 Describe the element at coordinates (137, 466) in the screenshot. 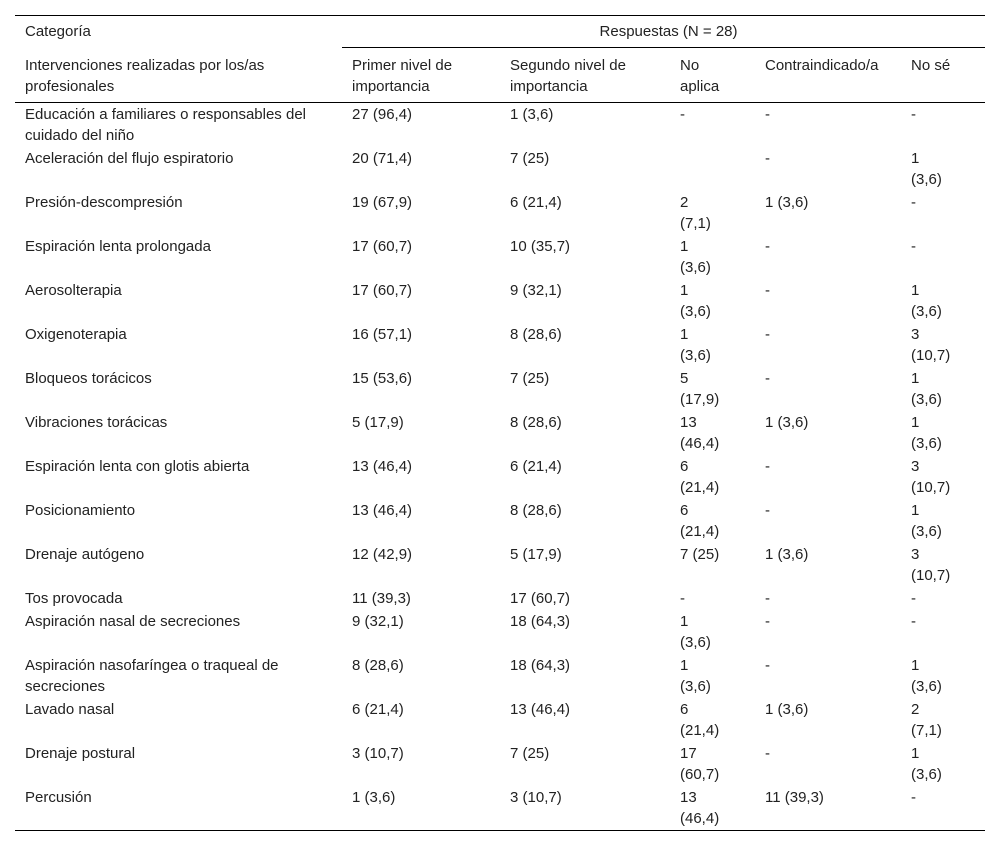

I see `table-cell: Espiración lenta con glotis abierta` at that location.